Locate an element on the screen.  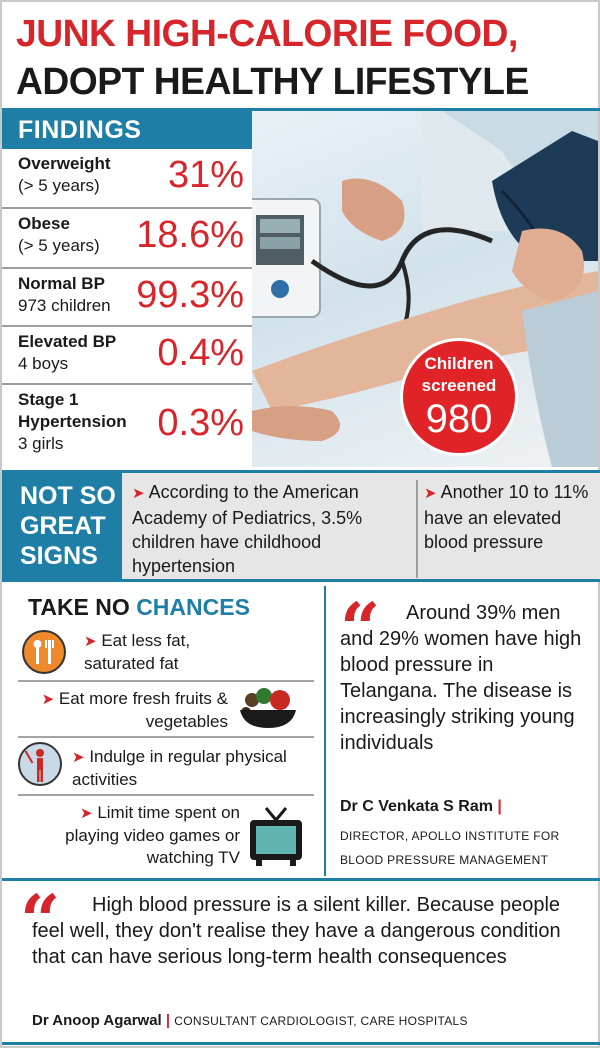
screened-count: 980 is located at coordinates (459, 419).